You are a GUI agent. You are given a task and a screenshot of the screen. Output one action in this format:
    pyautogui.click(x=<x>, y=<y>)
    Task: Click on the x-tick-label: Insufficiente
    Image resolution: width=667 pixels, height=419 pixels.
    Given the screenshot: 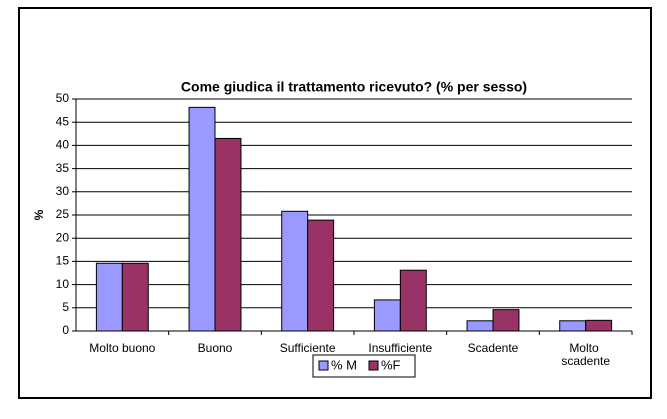 What is the action you would take?
    pyautogui.click(x=400, y=348)
    